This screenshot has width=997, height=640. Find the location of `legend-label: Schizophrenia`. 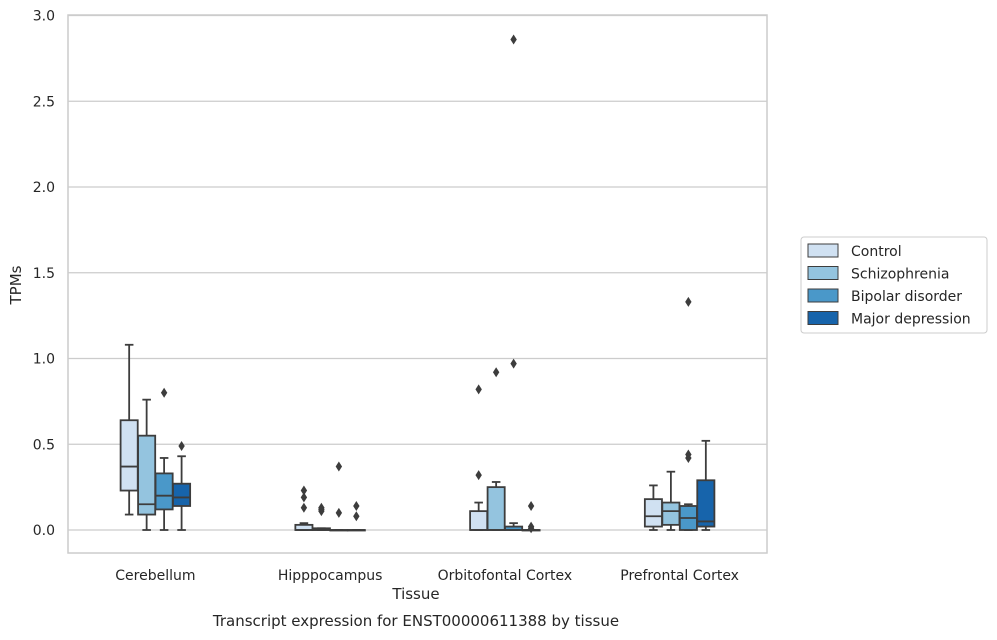

legend-label: Schizophrenia is located at coordinates (900, 275).